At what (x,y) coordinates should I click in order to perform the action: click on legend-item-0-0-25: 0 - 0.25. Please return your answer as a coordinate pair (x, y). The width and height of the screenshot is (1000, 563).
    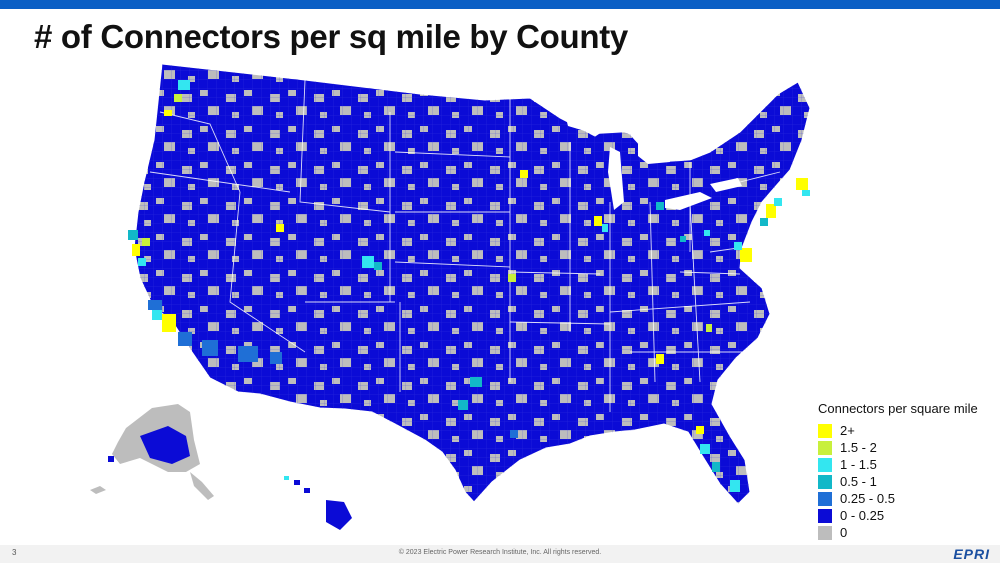
    Looking at the image, I should click on (907, 515).